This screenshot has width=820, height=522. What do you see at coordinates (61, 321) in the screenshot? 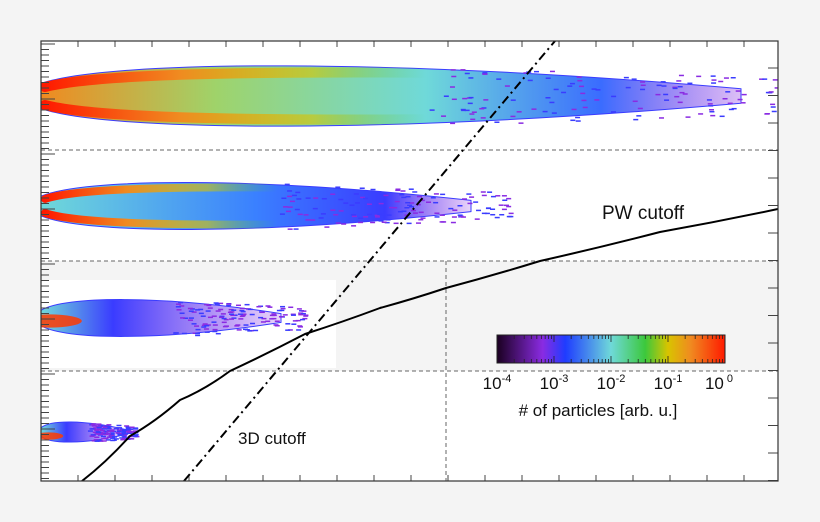
I see `high-density-core` at bounding box center [61, 321].